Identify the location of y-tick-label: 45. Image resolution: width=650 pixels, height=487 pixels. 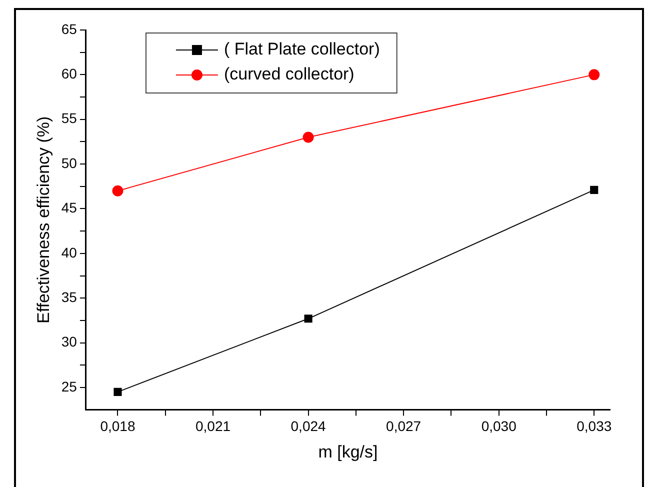
(69, 208).